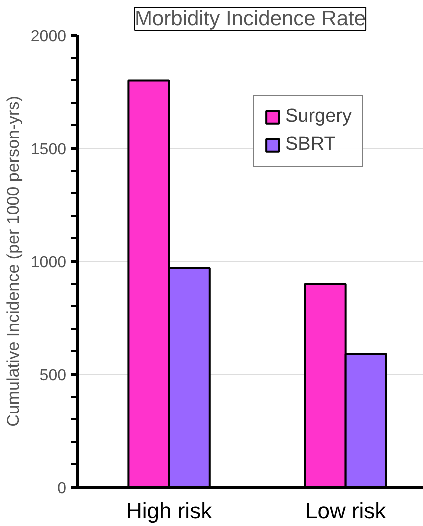 The height and width of the screenshot is (526, 423). What do you see at coordinates (250, 19) in the screenshot?
I see `chart-title: Morbidity Incidence Rate` at bounding box center [250, 19].